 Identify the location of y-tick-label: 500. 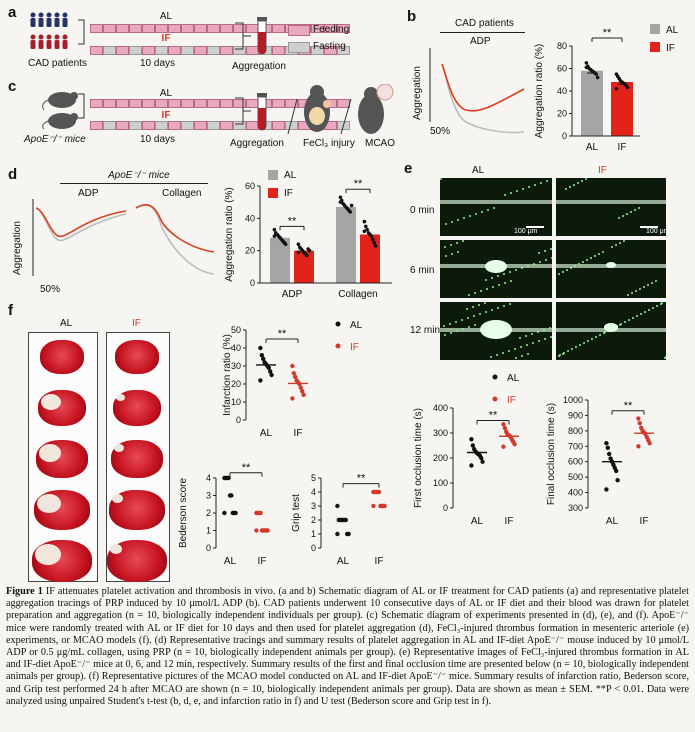
(575, 477).